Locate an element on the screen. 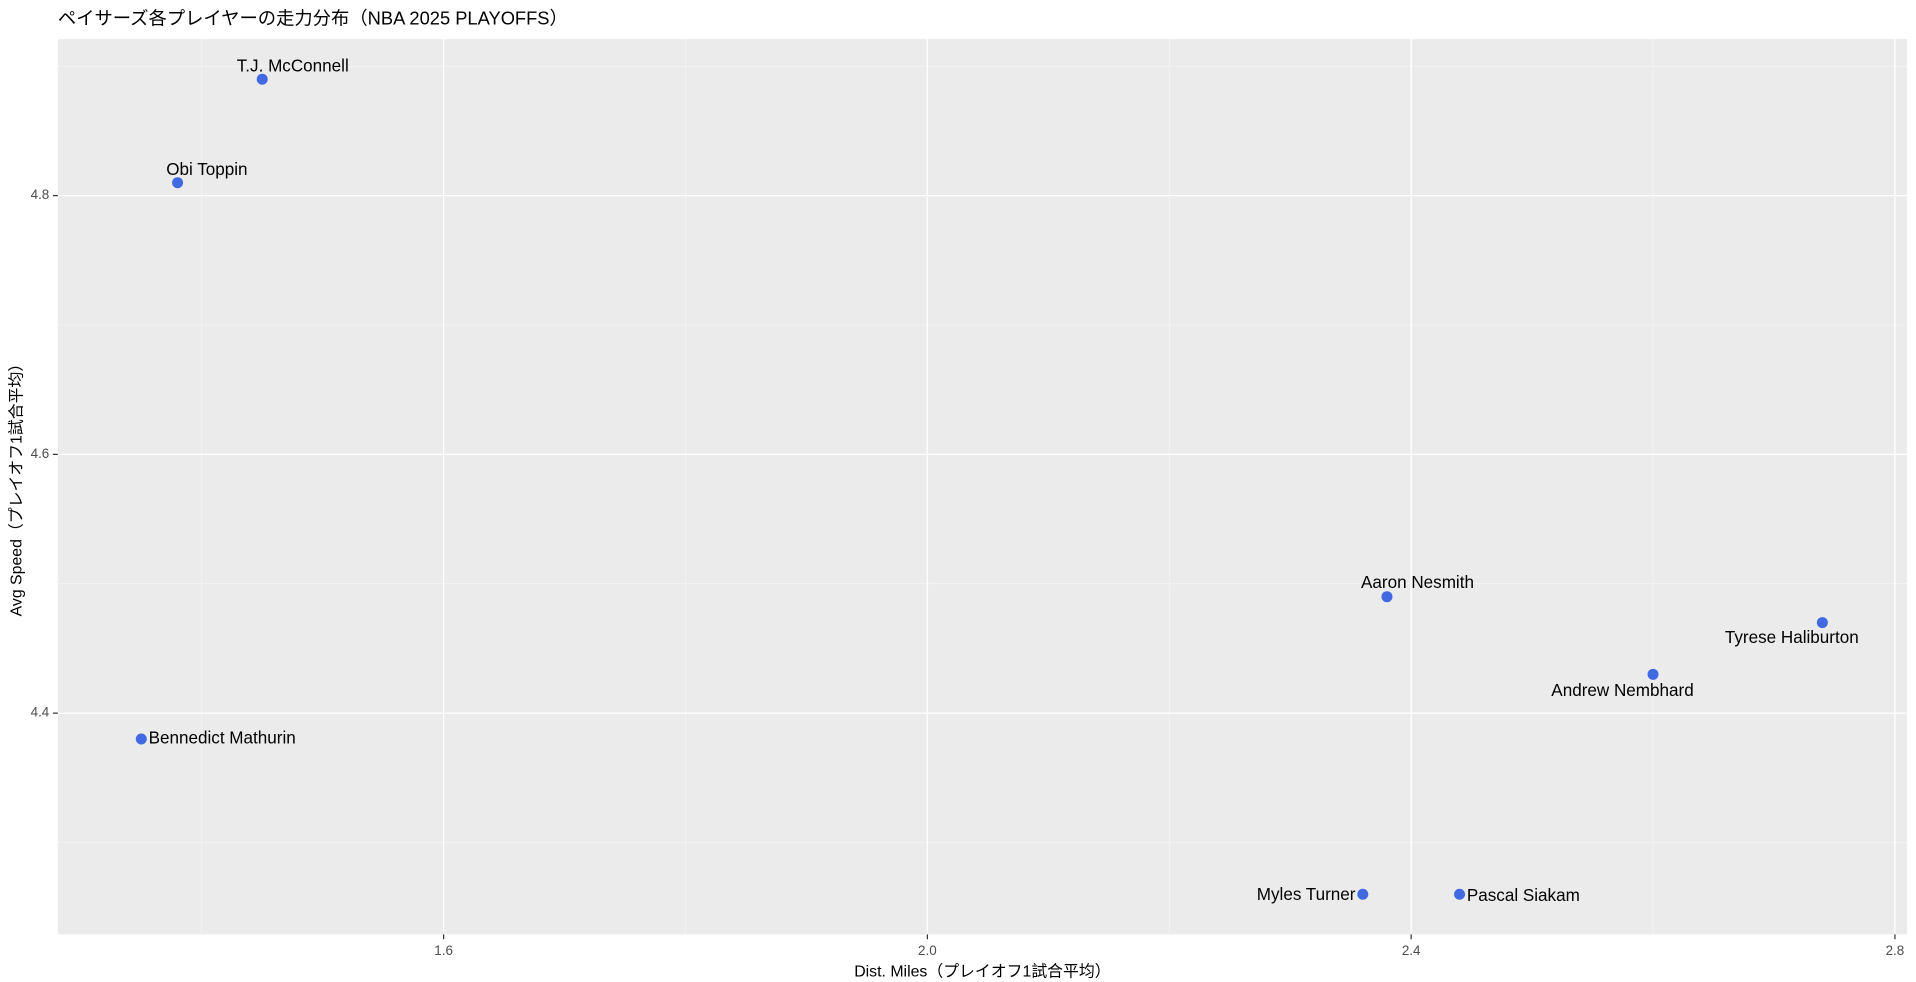  point-label: Obi Toppin is located at coordinates (206, 169).